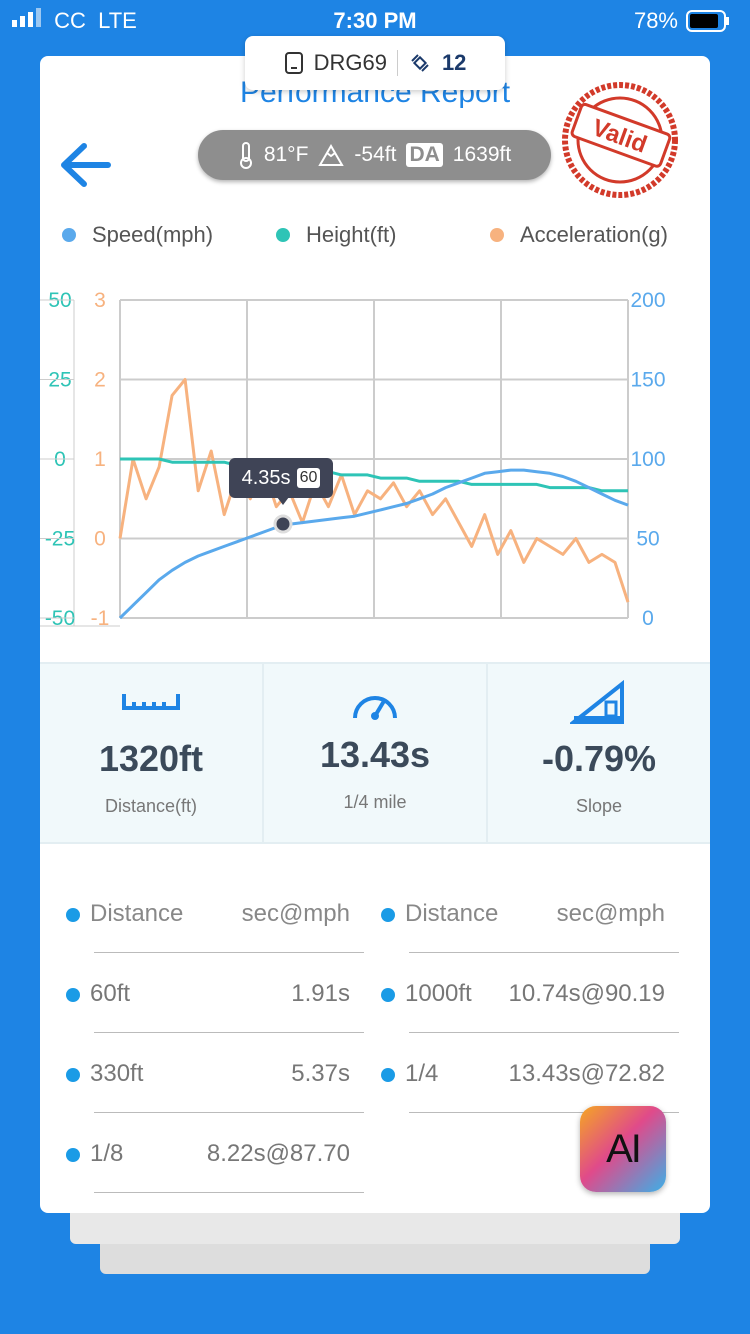 The image size is (750, 1334). What do you see at coordinates (375, 708) in the screenshot?
I see `gauge-icon` at bounding box center [375, 708].